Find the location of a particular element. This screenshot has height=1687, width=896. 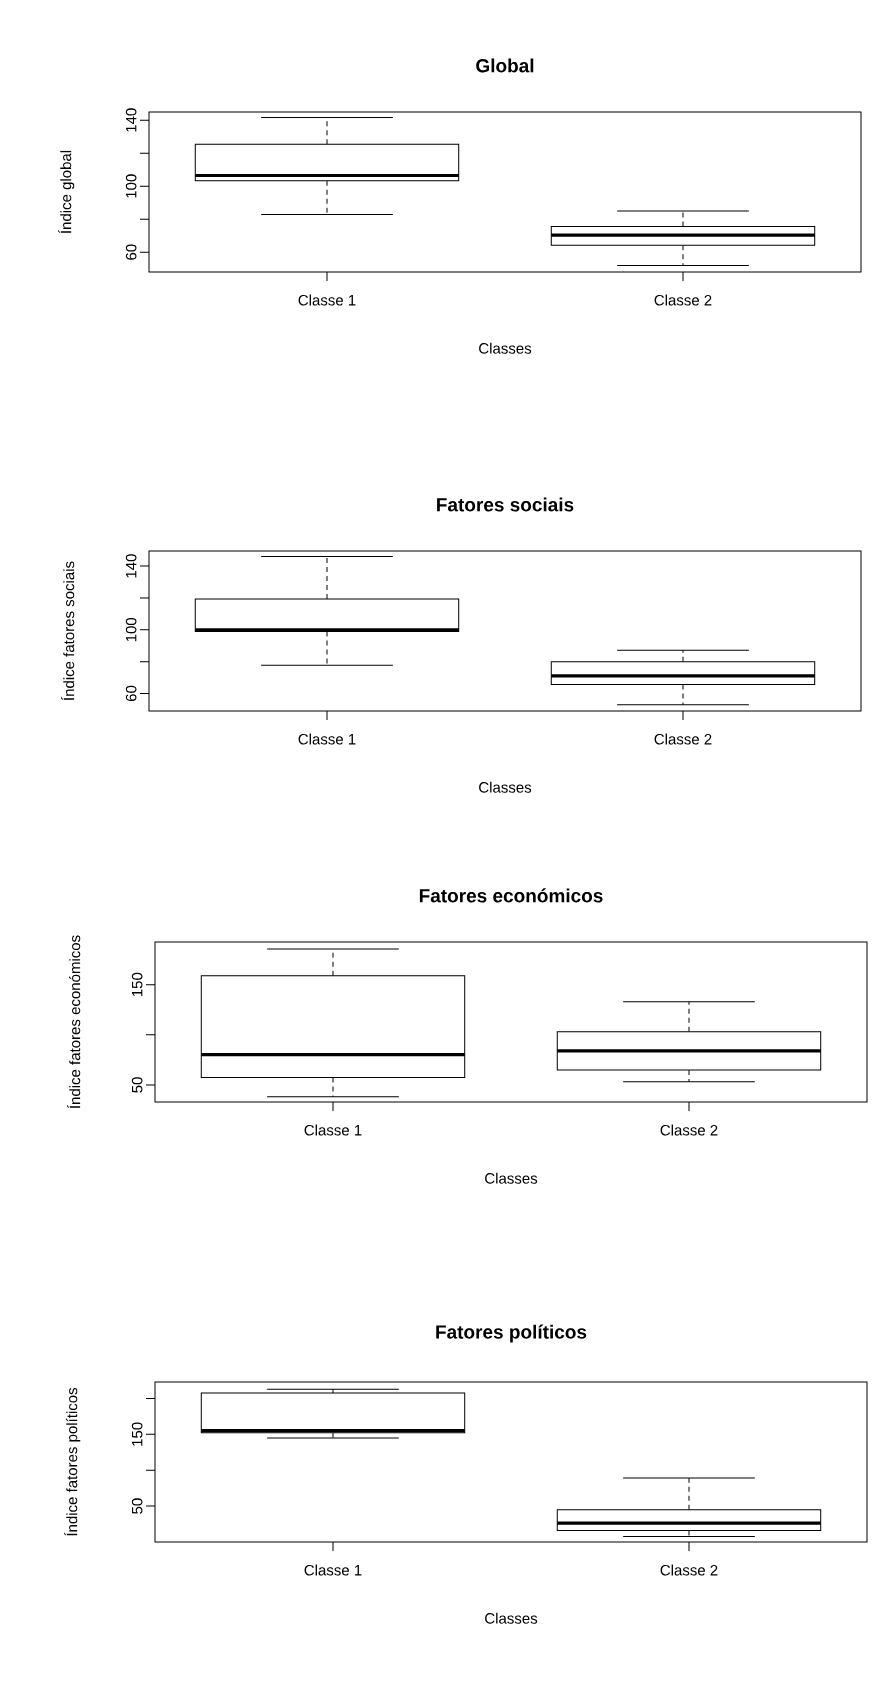

y-axis-title: Índice fatores políticos is located at coordinates (72, 1461).